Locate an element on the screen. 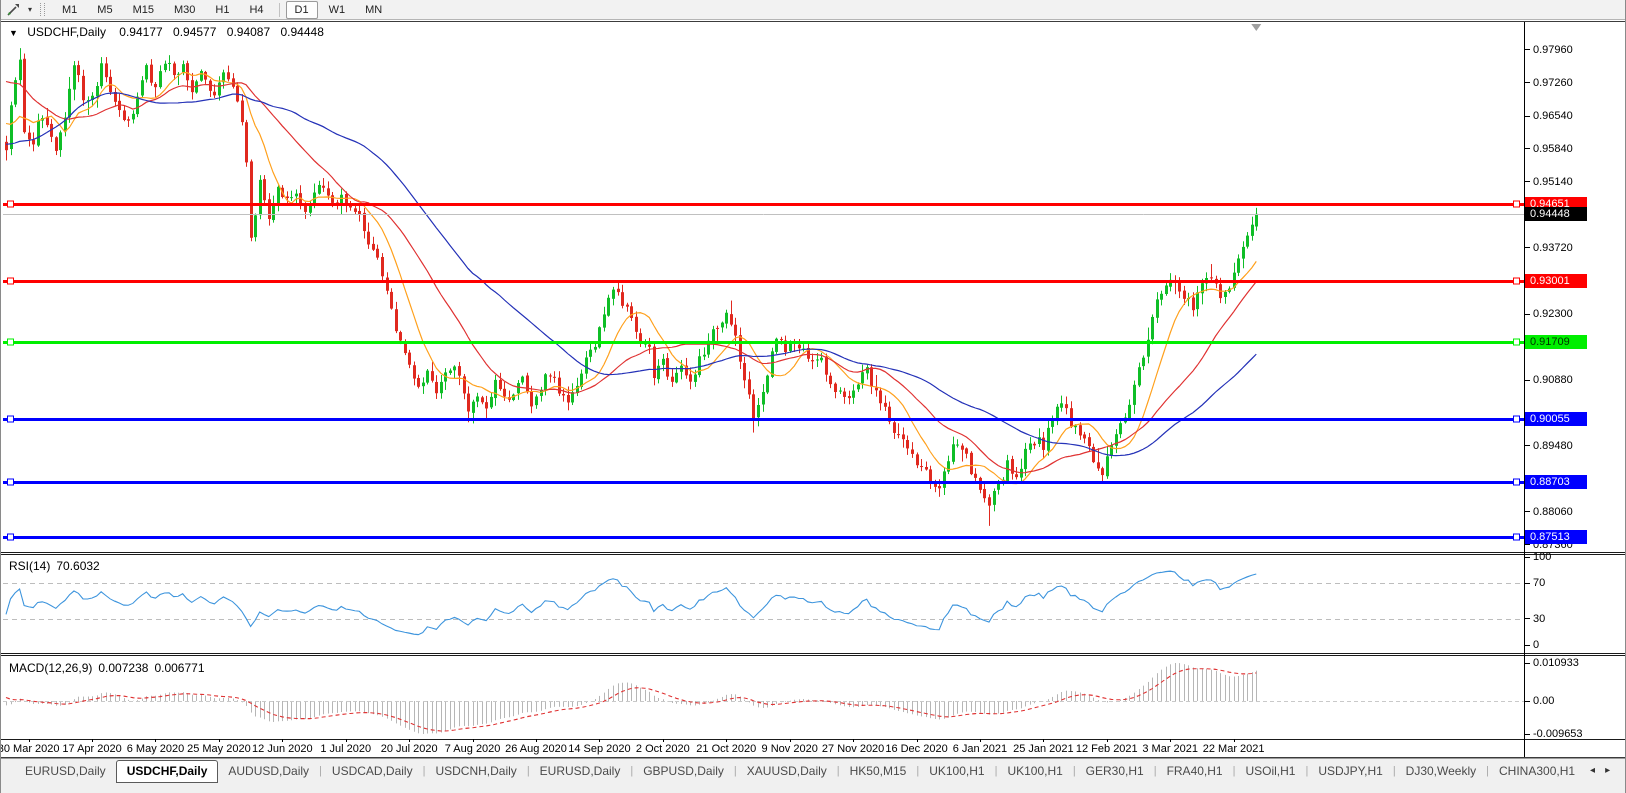 Image resolution: width=1626 pixels, height=793 pixels. timeframe-m15: M15 is located at coordinates (143, 9).